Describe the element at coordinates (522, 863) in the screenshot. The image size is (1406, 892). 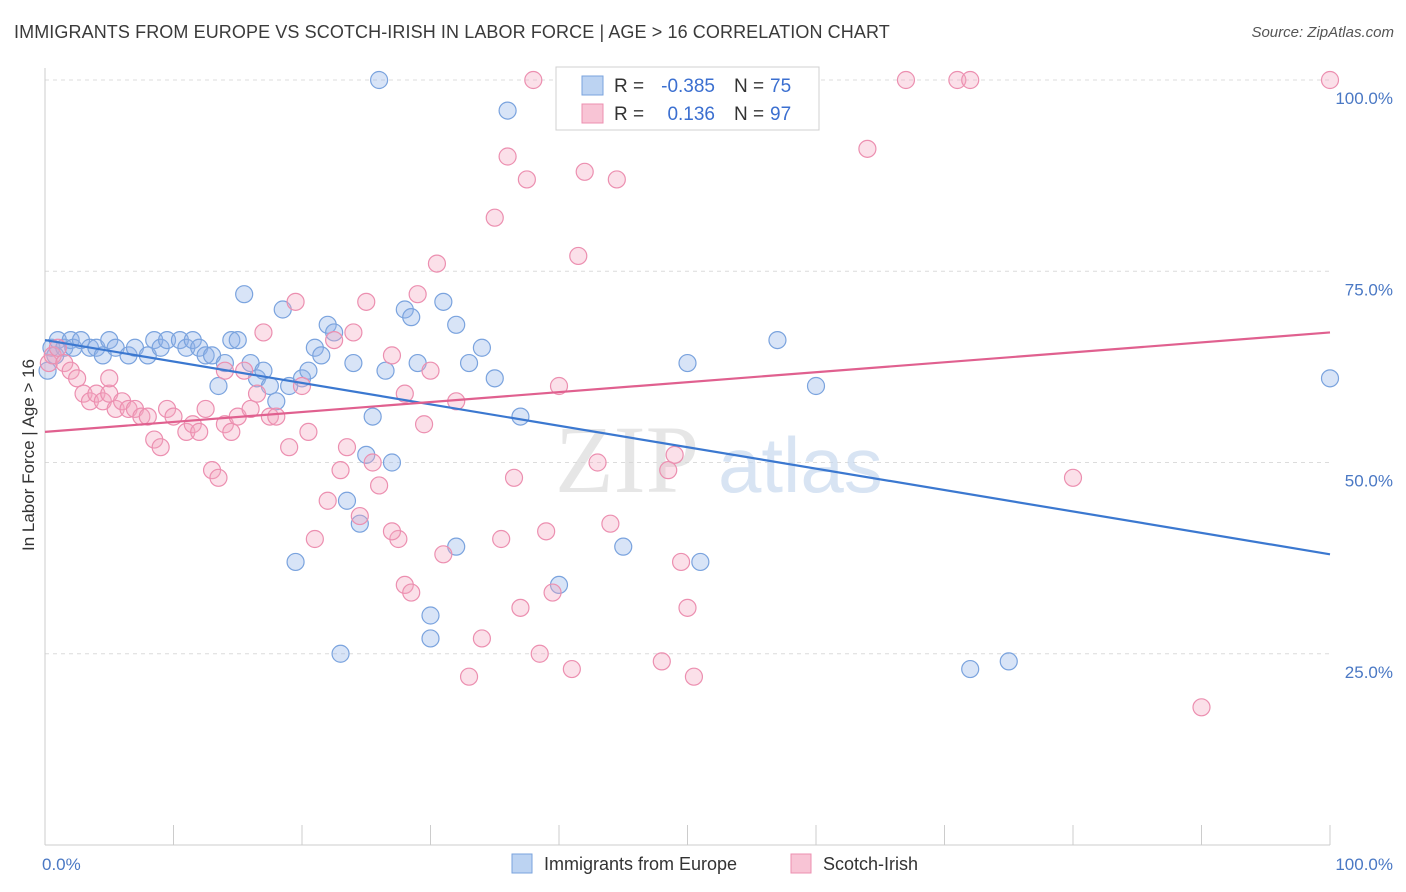
I see `legend-swatch-europe` at that location.